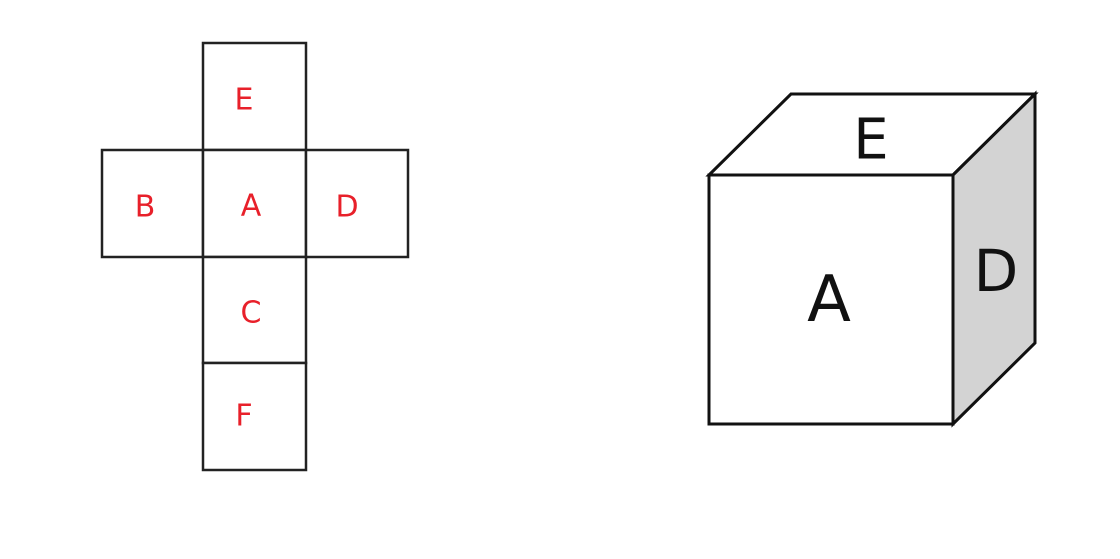 The width and height of the screenshot is (1120, 559). What do you see at coordinates (996, 271) in the screenshot?
I see `cube-label-side: D` at bounding box center [996, 271].